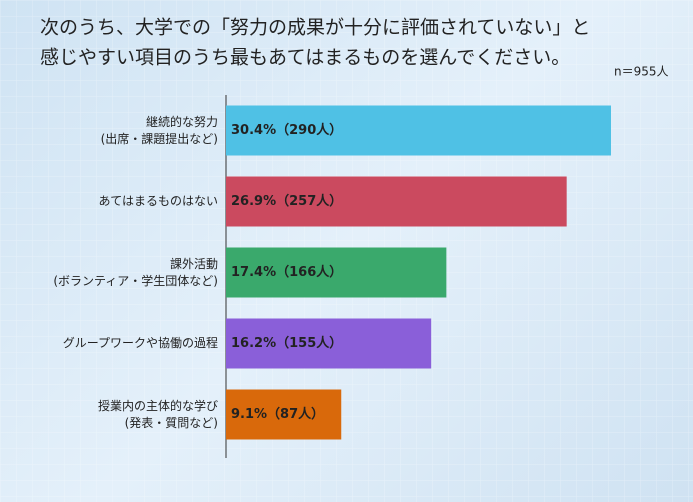 The image size is (693, 502). Describe the element at coordinates (286, 343) in the screenshot. I see `data-label: 16.2%（155人）` at that location.